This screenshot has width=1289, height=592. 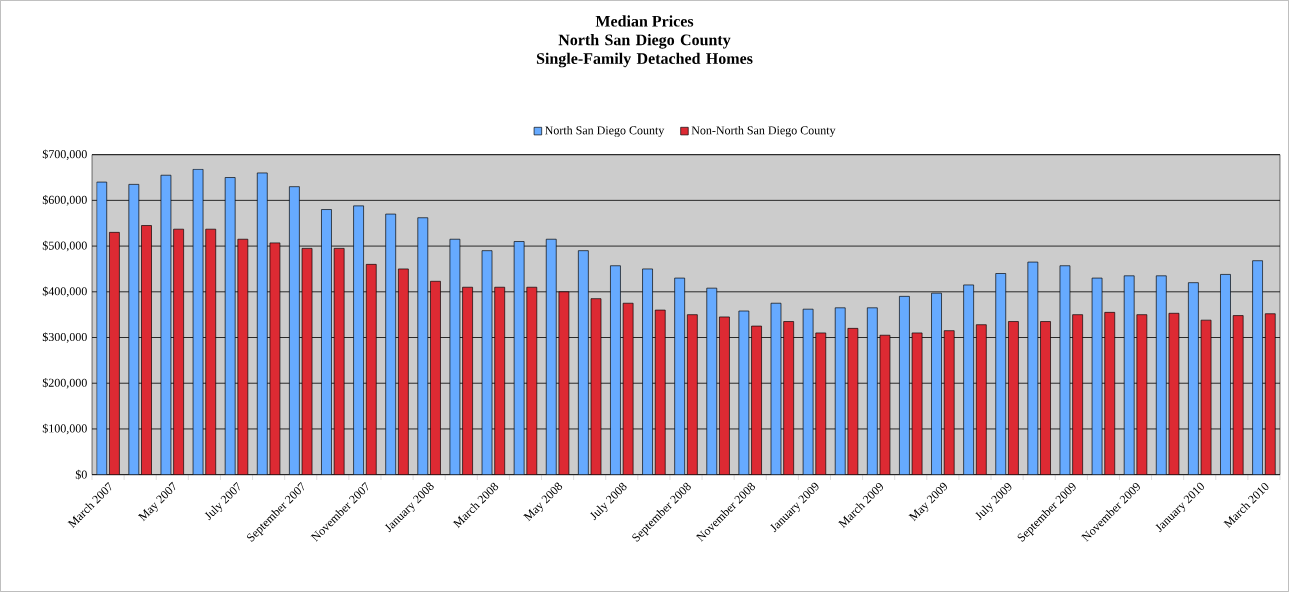 I want to click on y-tick-label: $0, so click(x=81, y=474).